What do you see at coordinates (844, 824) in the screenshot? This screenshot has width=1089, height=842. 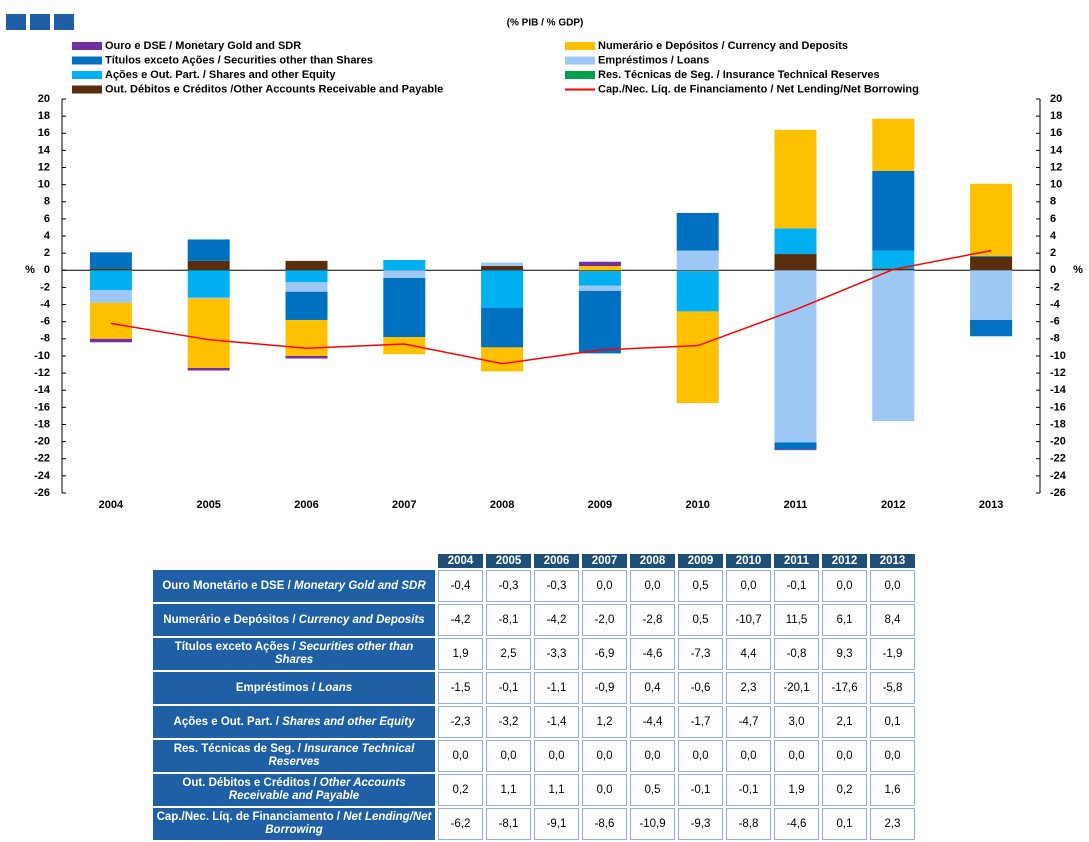 I see `table-cell: 0,1` at bounding box center [844, 824].